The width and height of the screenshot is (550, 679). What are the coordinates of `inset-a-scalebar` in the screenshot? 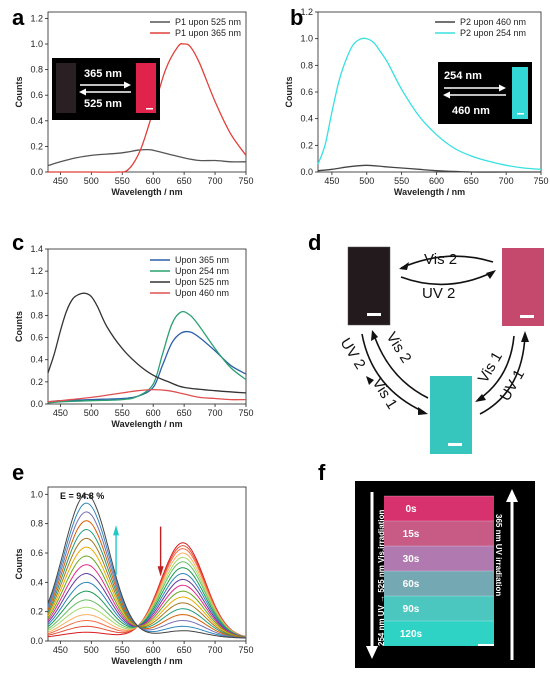 It's located at (149, 109).